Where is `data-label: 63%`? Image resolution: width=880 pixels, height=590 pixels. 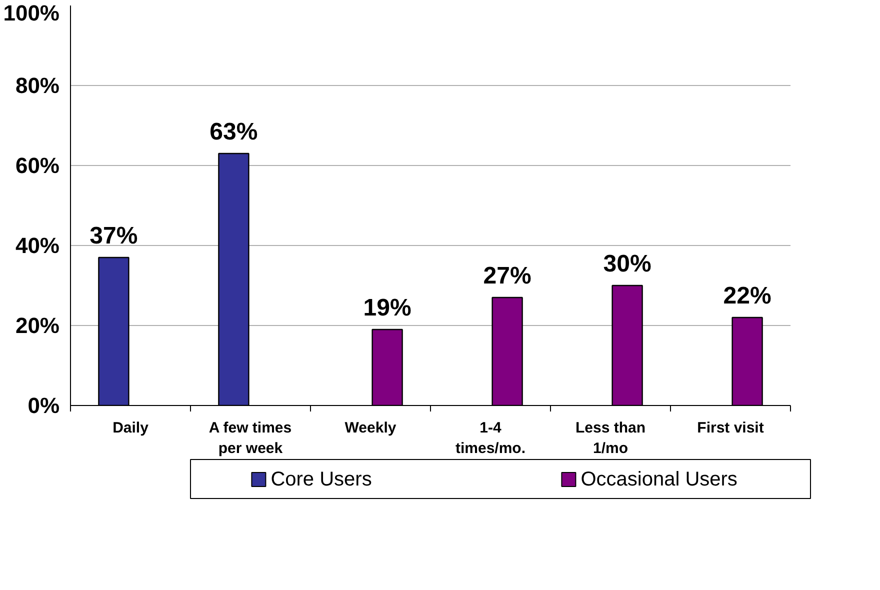
data-label: 63% is located at coordinates (234, 132).